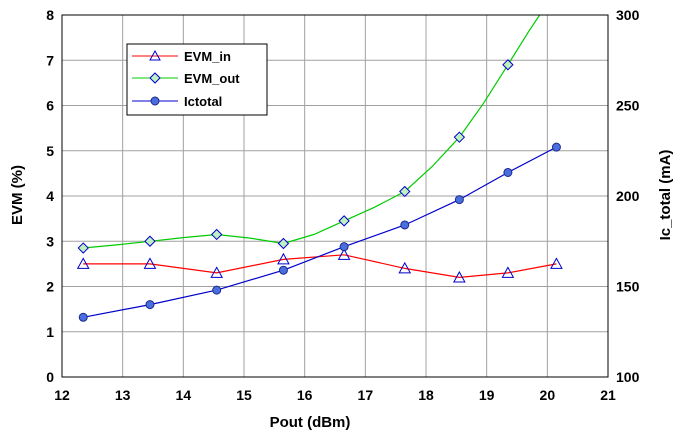 Image resolution: width=680 pixels, height=436 pixels. What do you see at coordinates (426, 395) in the screenshot?
I see `x-tick-label: 18` at bounding box center [426, 395].